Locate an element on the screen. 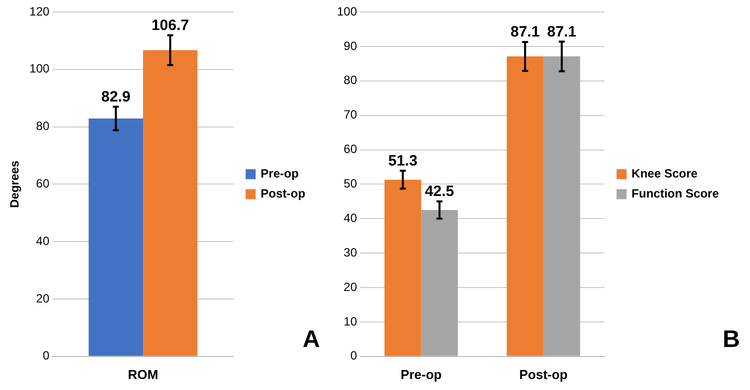 The width and height of the screenshot is (750, 390). y-tick-label: 10 is located at coordinates (351, 321).